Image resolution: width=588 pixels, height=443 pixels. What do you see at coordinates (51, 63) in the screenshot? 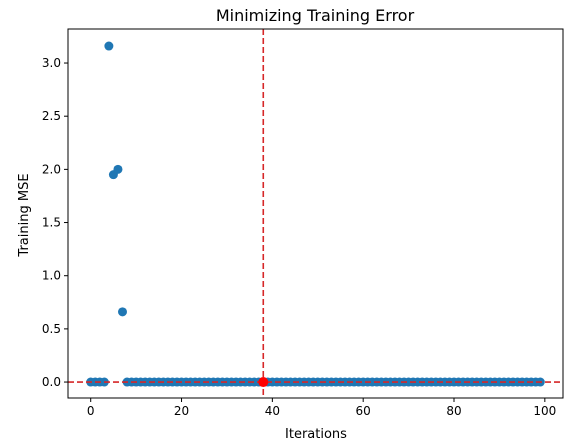
I see `y-tick-label: 3.0` at bounding box center [51, 63].